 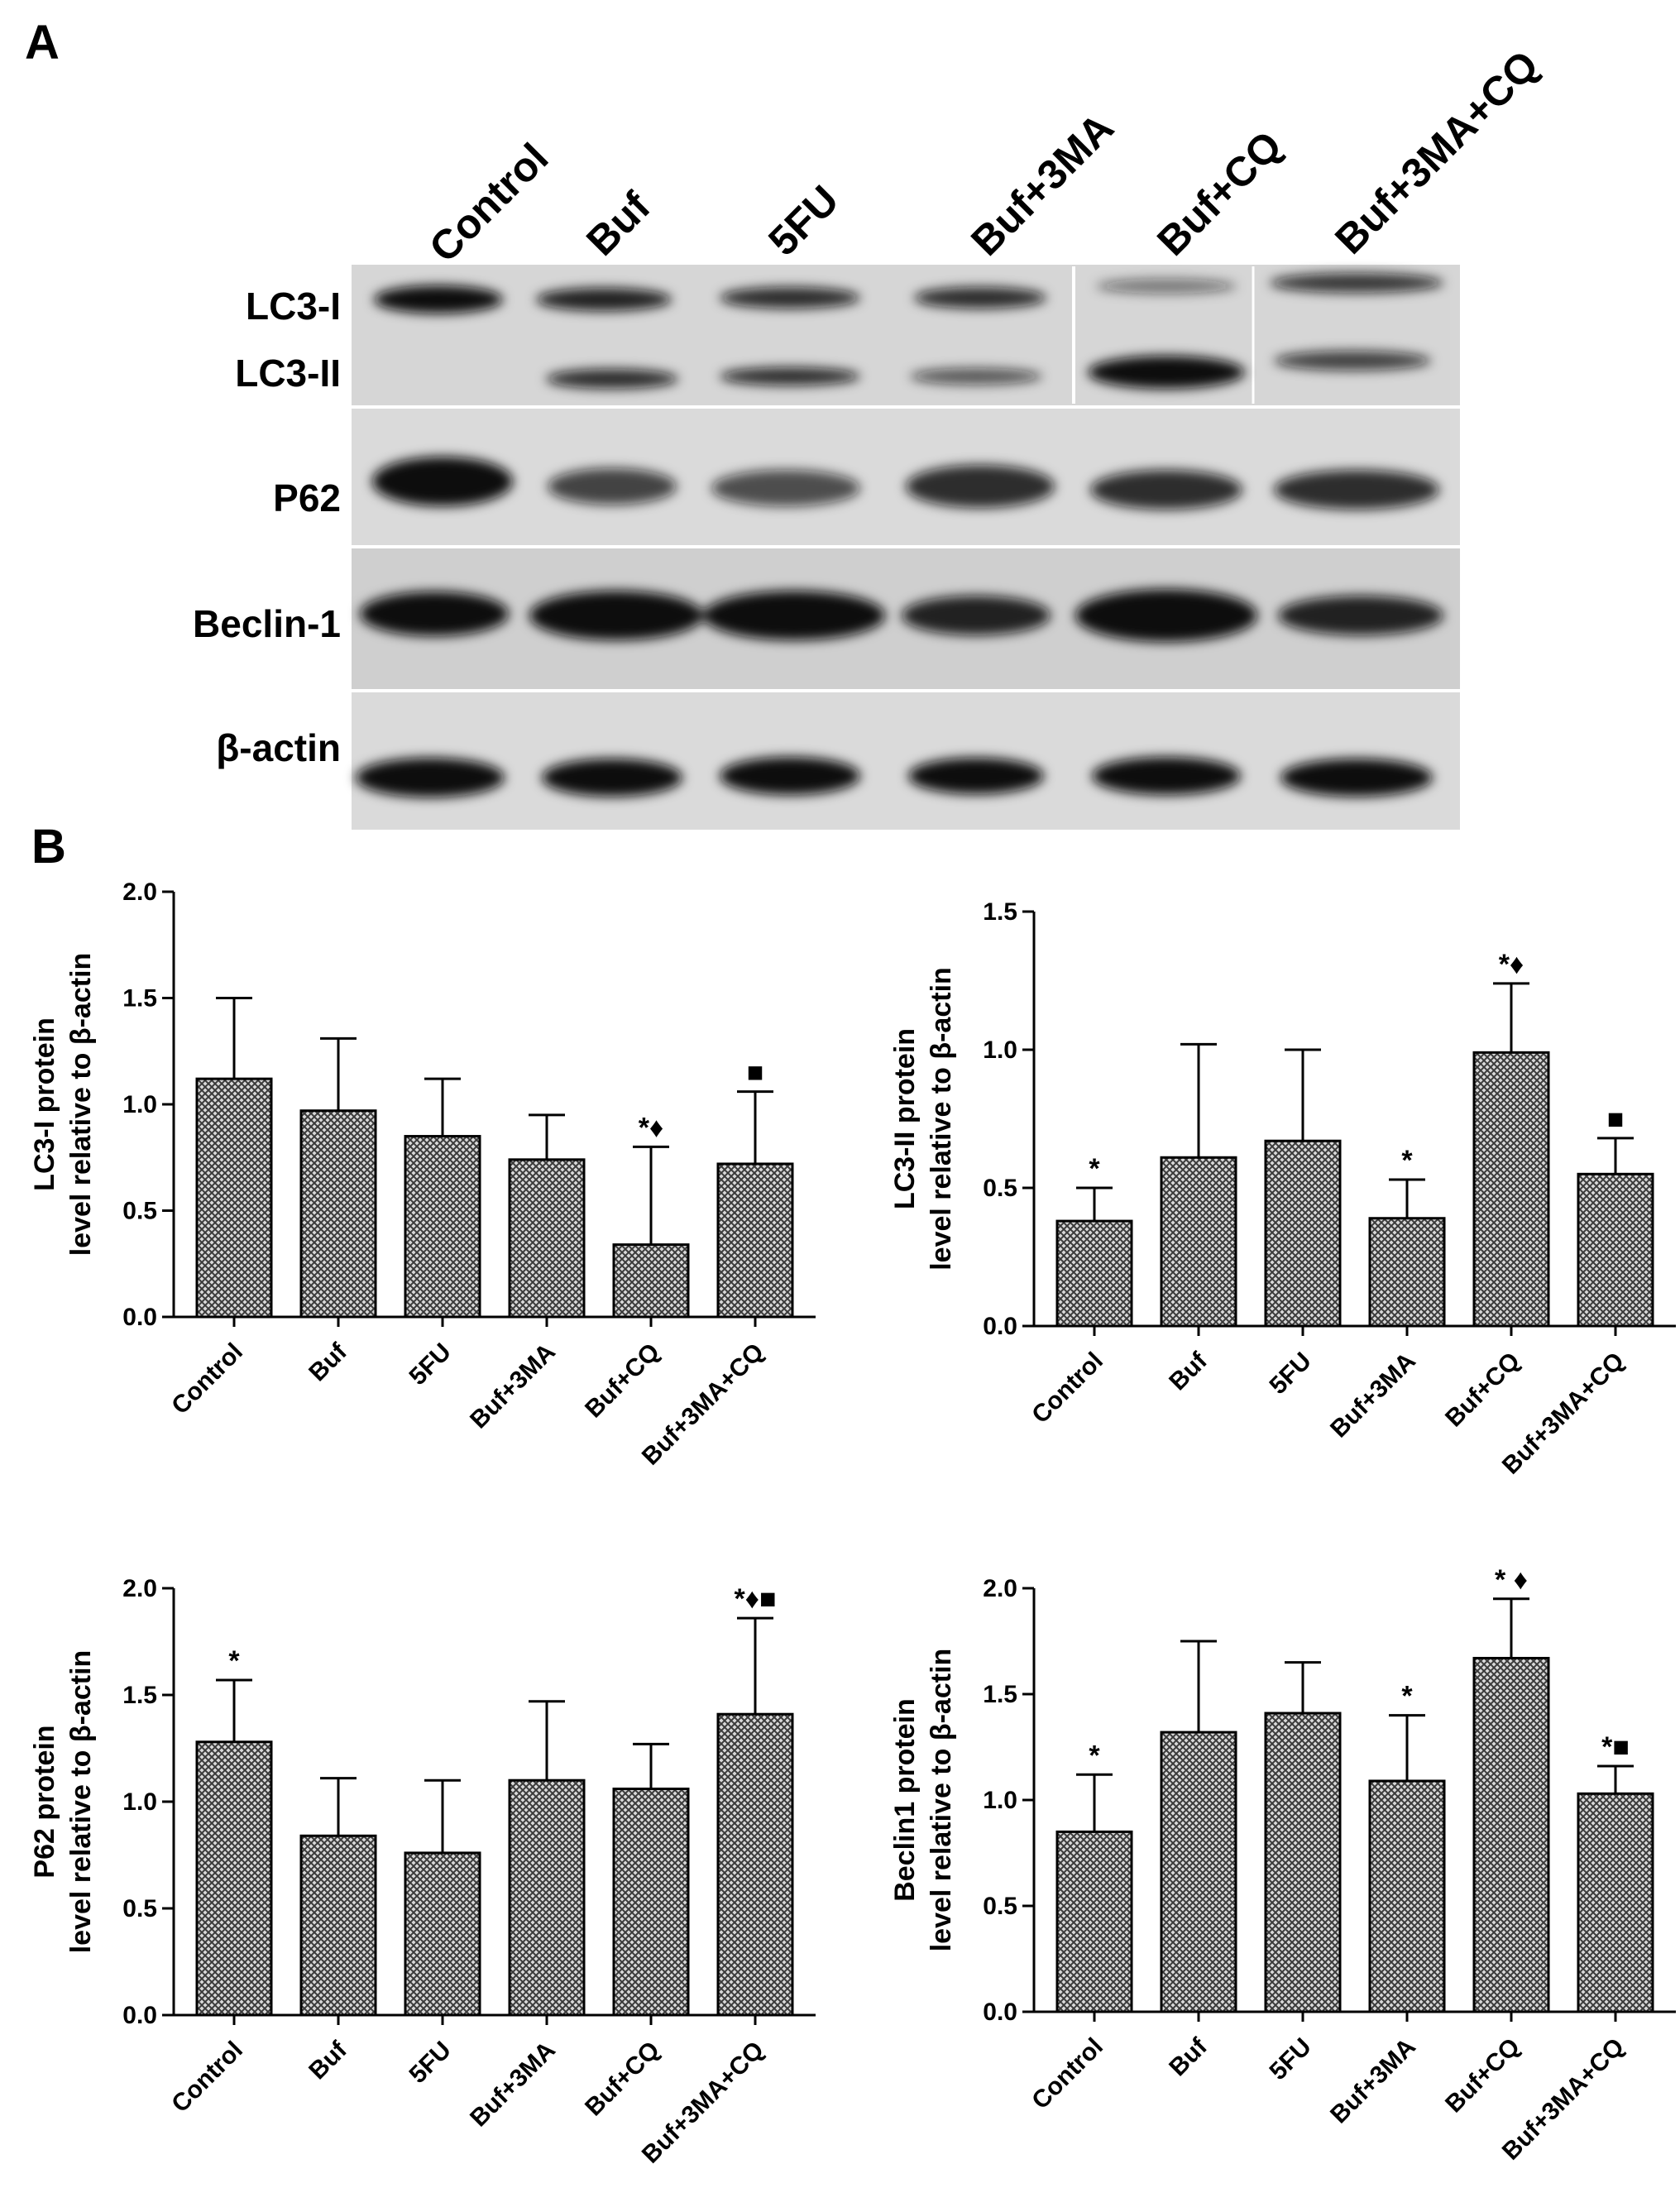 I want to click on x-tick-label: Buf+CQ, so click(x=622, y=1381).